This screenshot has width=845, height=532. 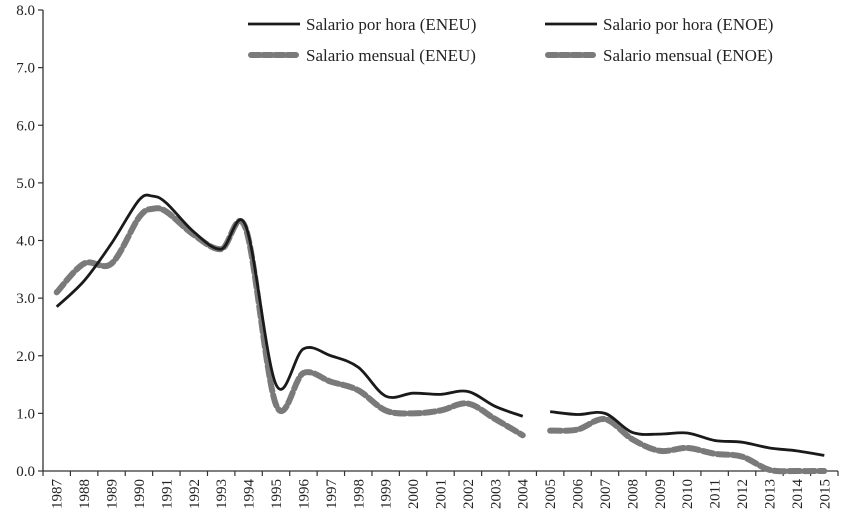 What do you see at coordinates (222, 494) in the screenshot?
I see `x-tick-label: 1993` at bounding box center [222, 494].